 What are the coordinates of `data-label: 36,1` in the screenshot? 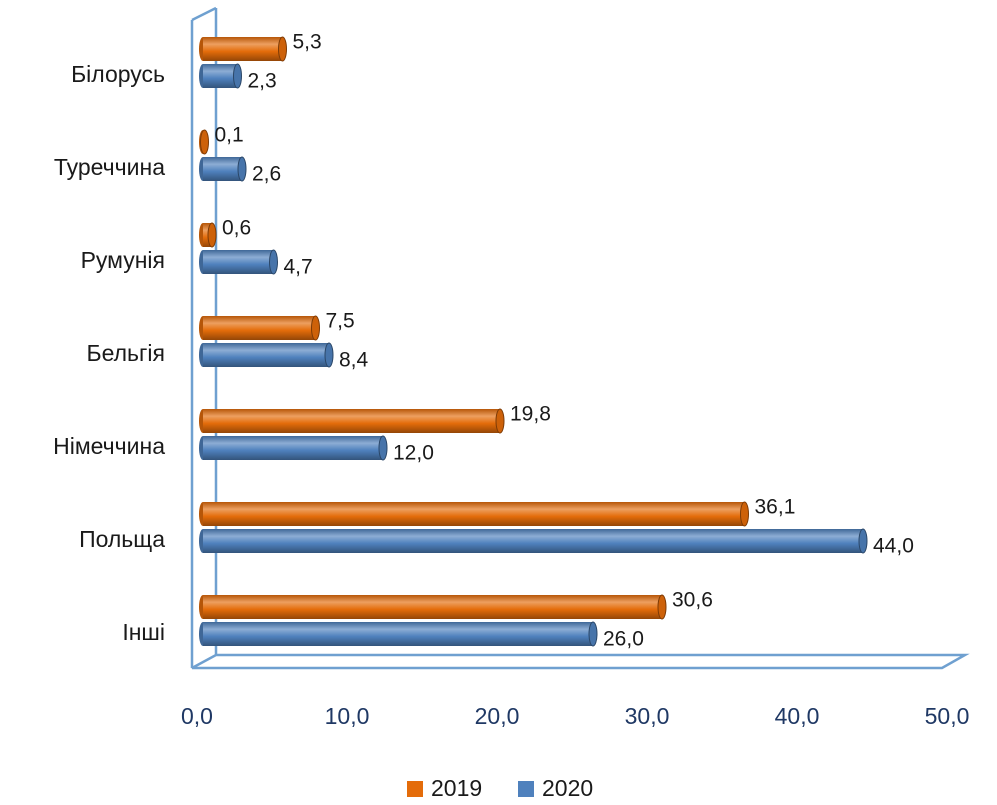 It's located at (775, 507).